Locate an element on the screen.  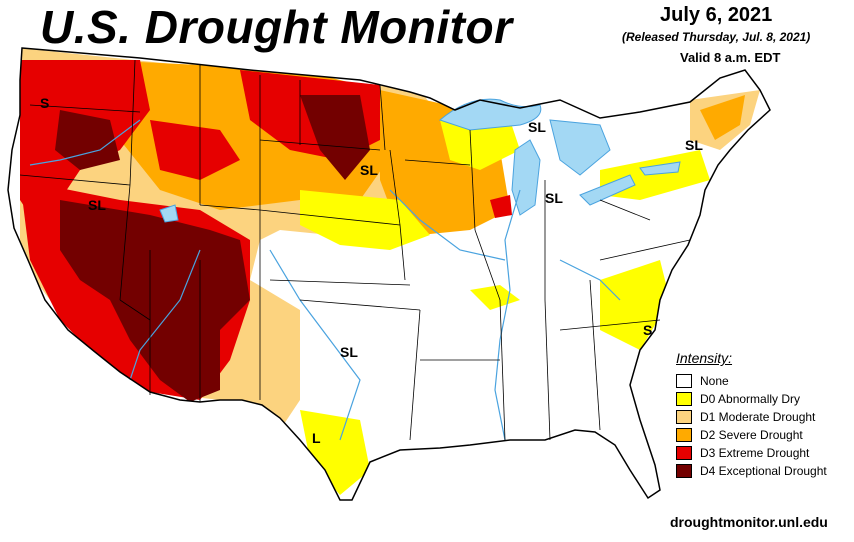
legend-item-d4: D4 Exceptional Drought is located at coordinates (761, 471).